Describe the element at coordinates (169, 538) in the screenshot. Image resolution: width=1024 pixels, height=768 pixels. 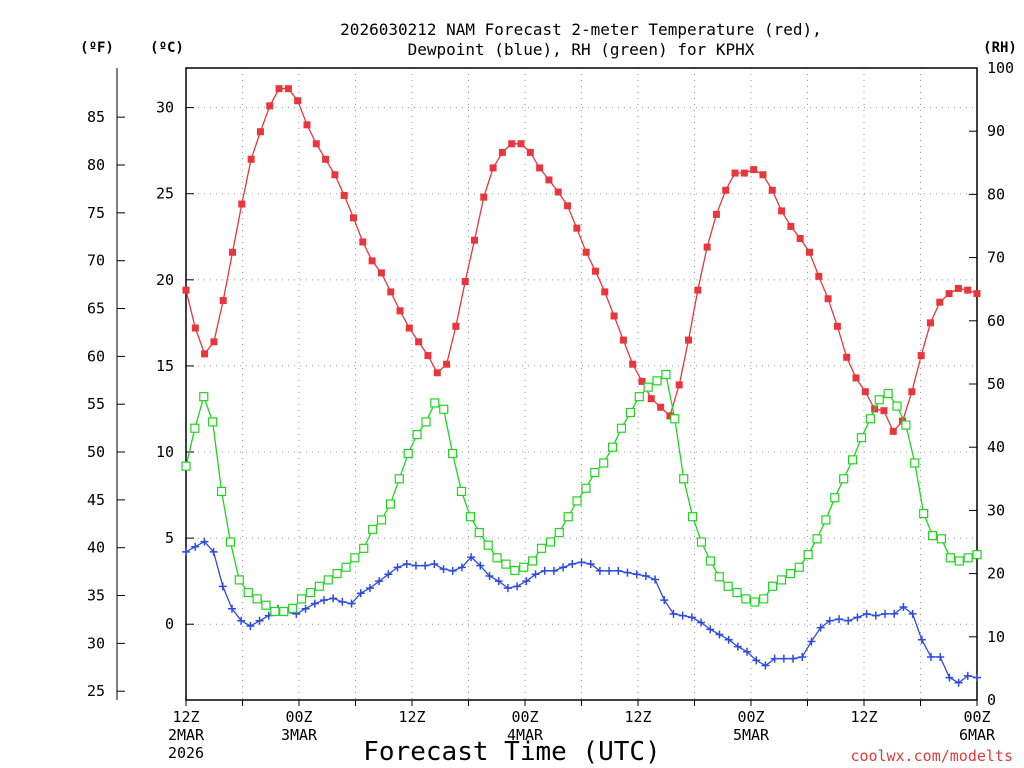
I see `celsius-tick-label: 5` at that location.